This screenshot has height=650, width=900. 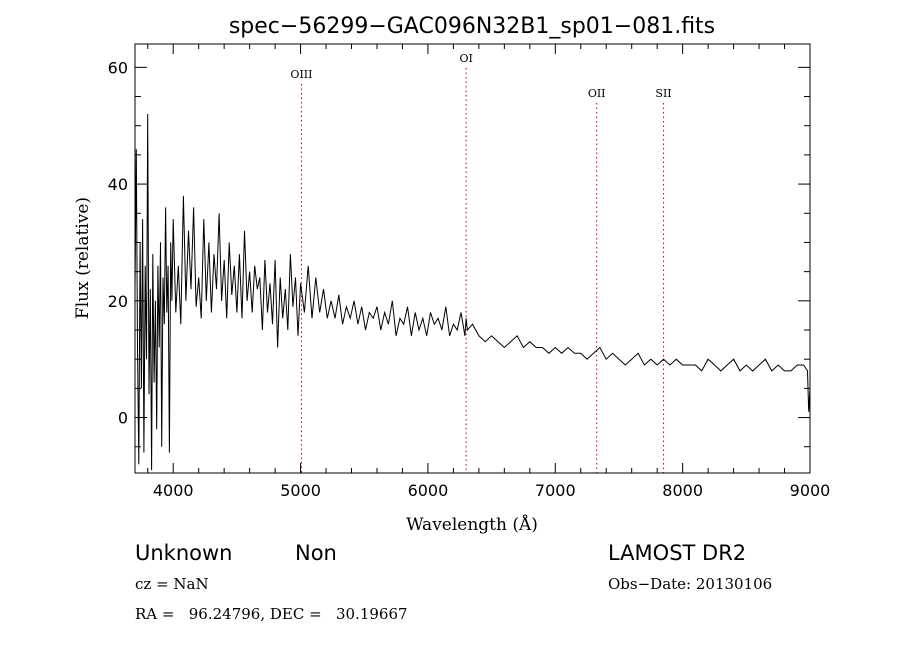 I want to click on x-tick-label: 5000, so click(x=300, y=490).